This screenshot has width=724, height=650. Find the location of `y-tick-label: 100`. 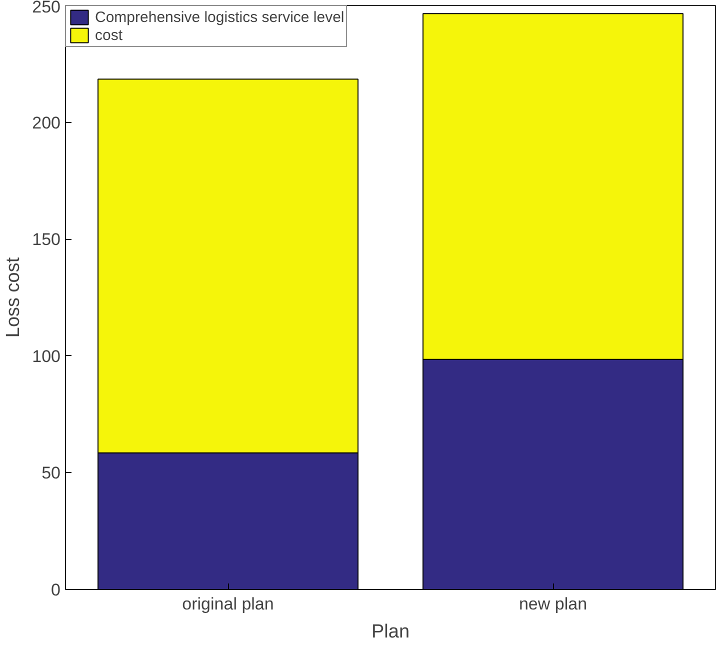

y-tick-label: 100 is located at coordinates (46, 356).